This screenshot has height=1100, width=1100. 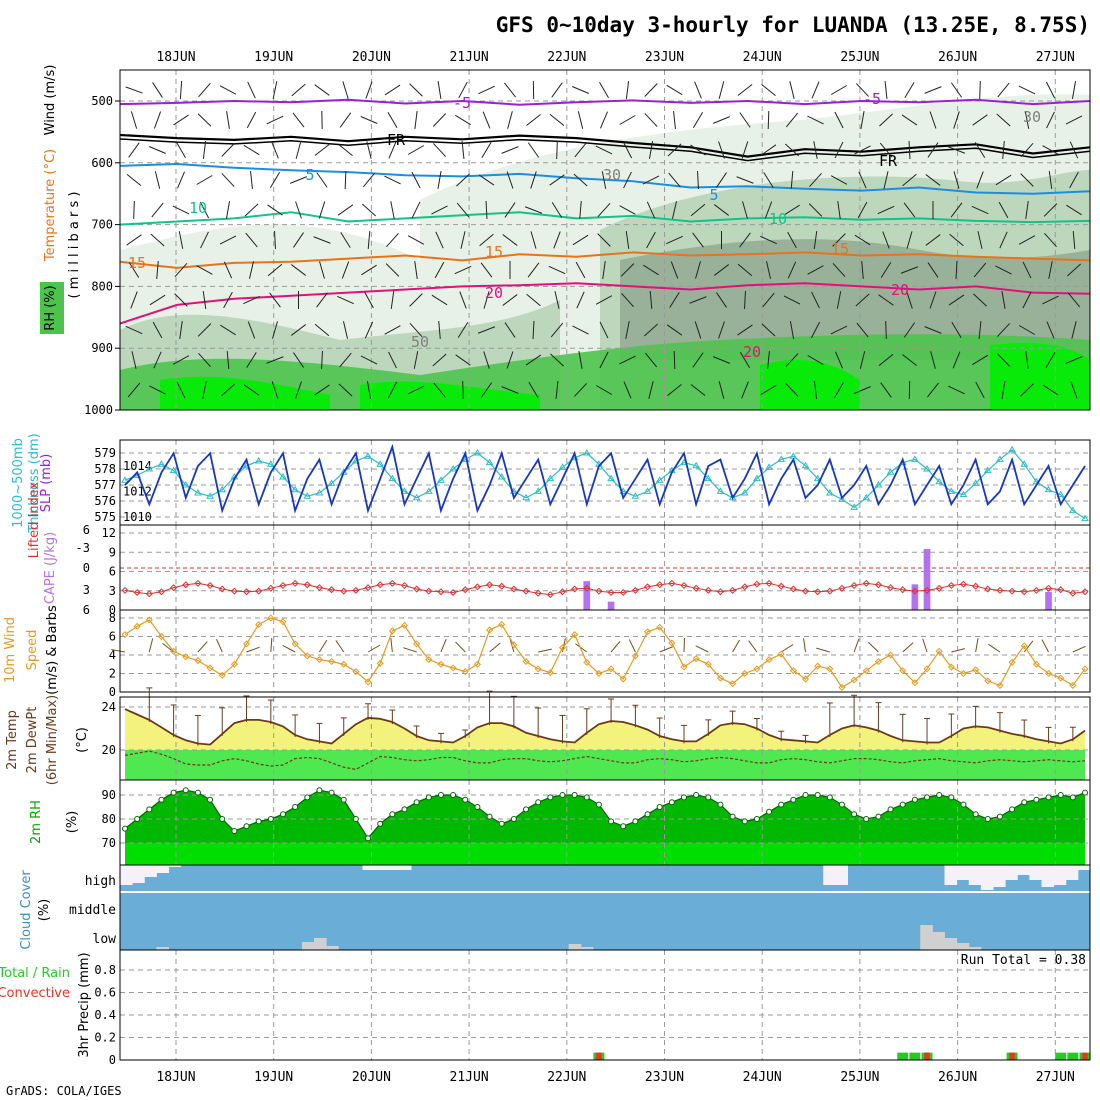 What do you see at coordinates (494, 293) in the screenshot?
I see `contour-label: 20` at bounding box center [494, 293].